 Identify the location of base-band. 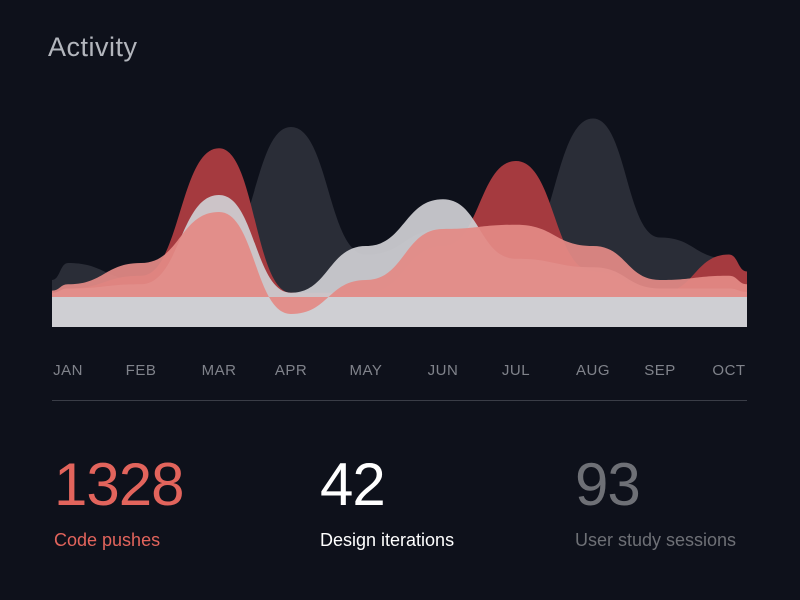
(399, 312).